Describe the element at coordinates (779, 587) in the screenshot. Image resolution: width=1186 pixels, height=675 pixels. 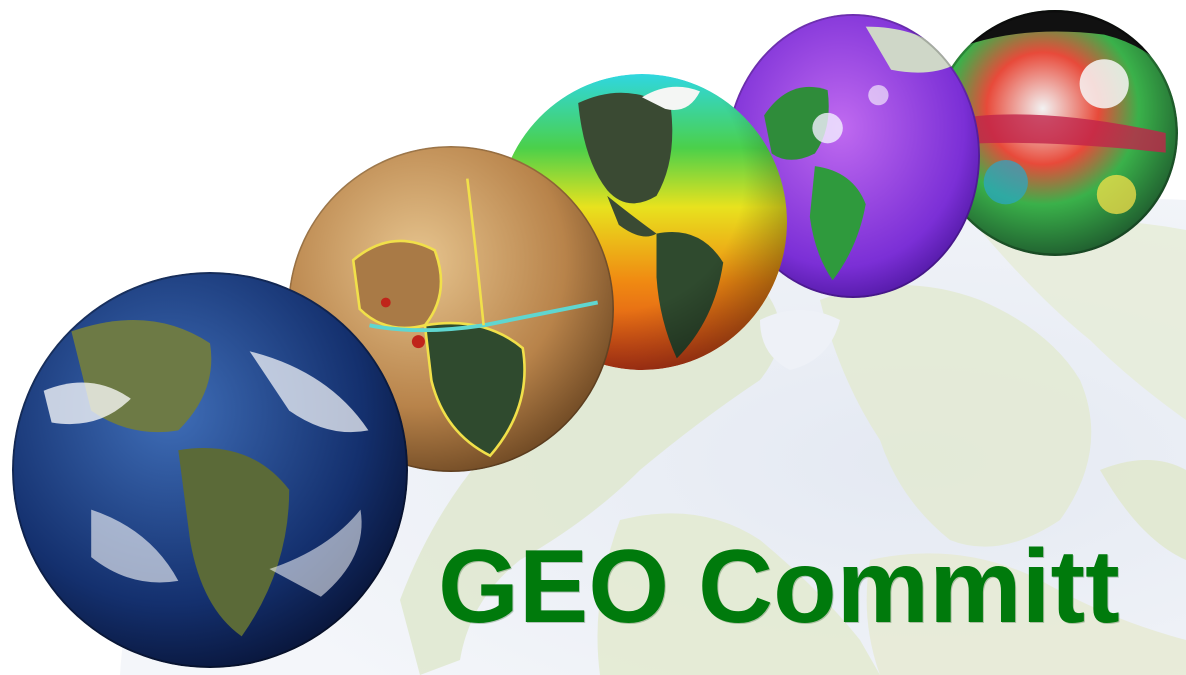
I see `slide-title: GEO Committ` at that location.